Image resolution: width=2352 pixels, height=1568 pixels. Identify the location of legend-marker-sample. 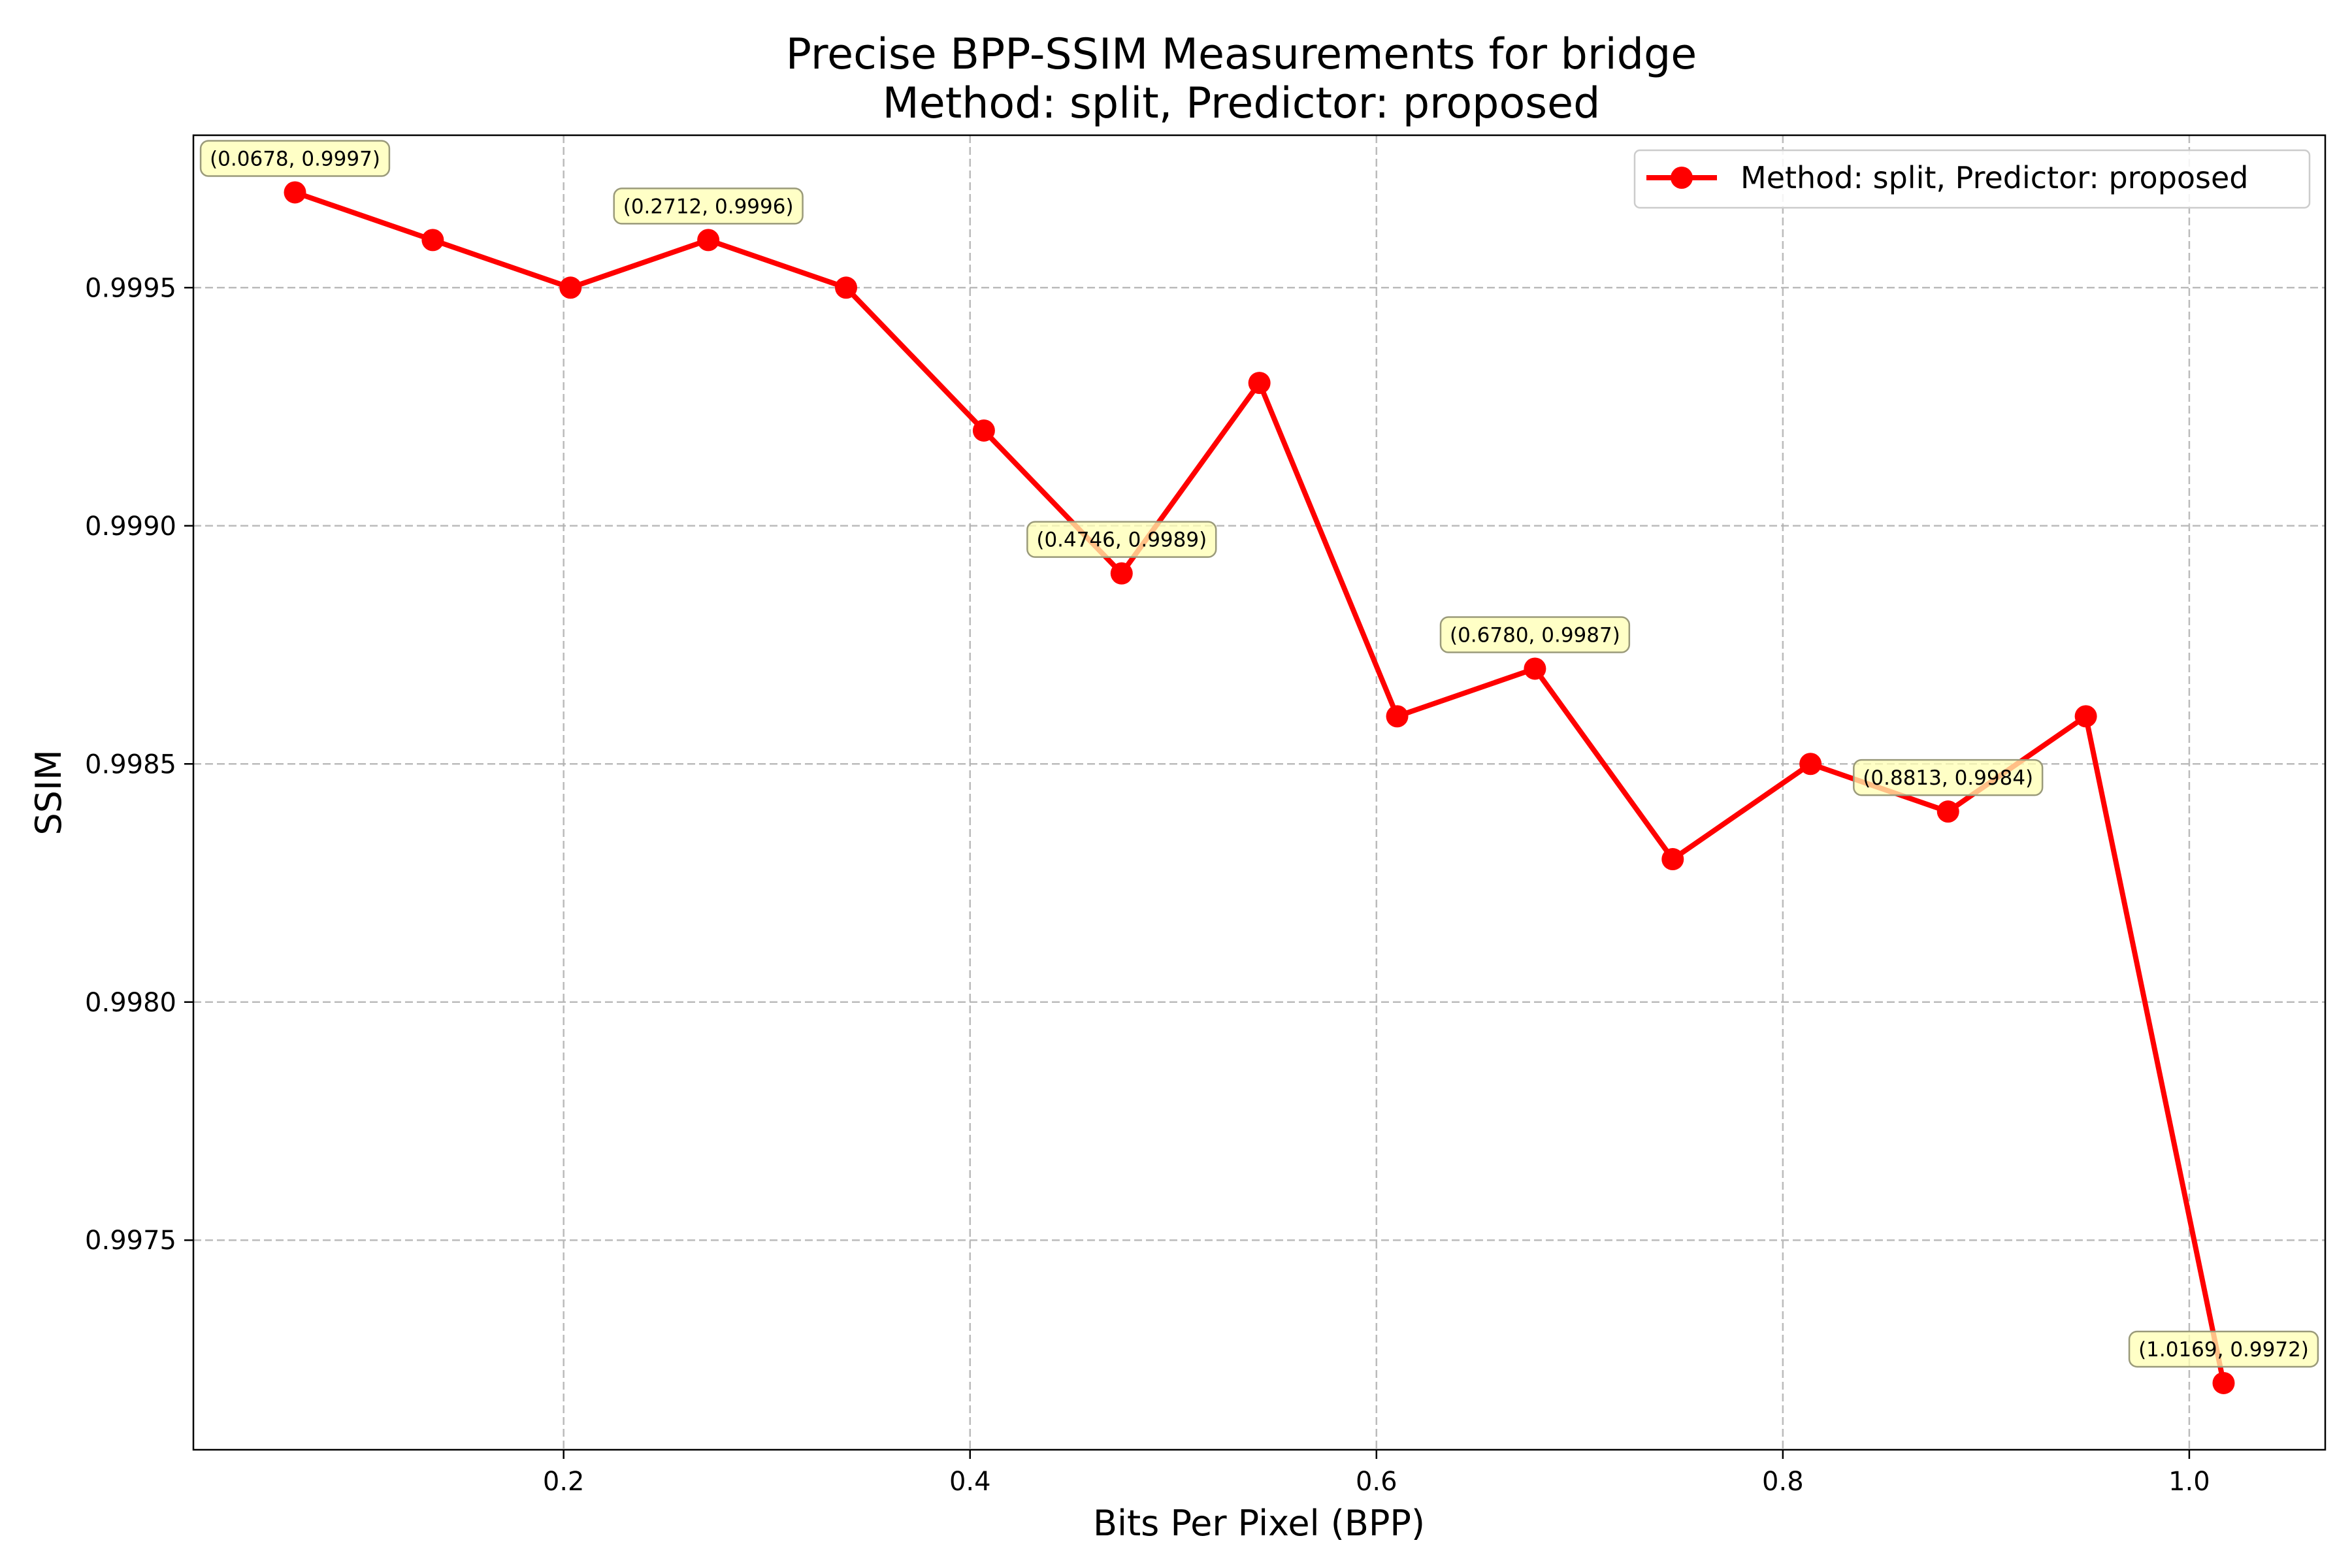
(1682, 178).